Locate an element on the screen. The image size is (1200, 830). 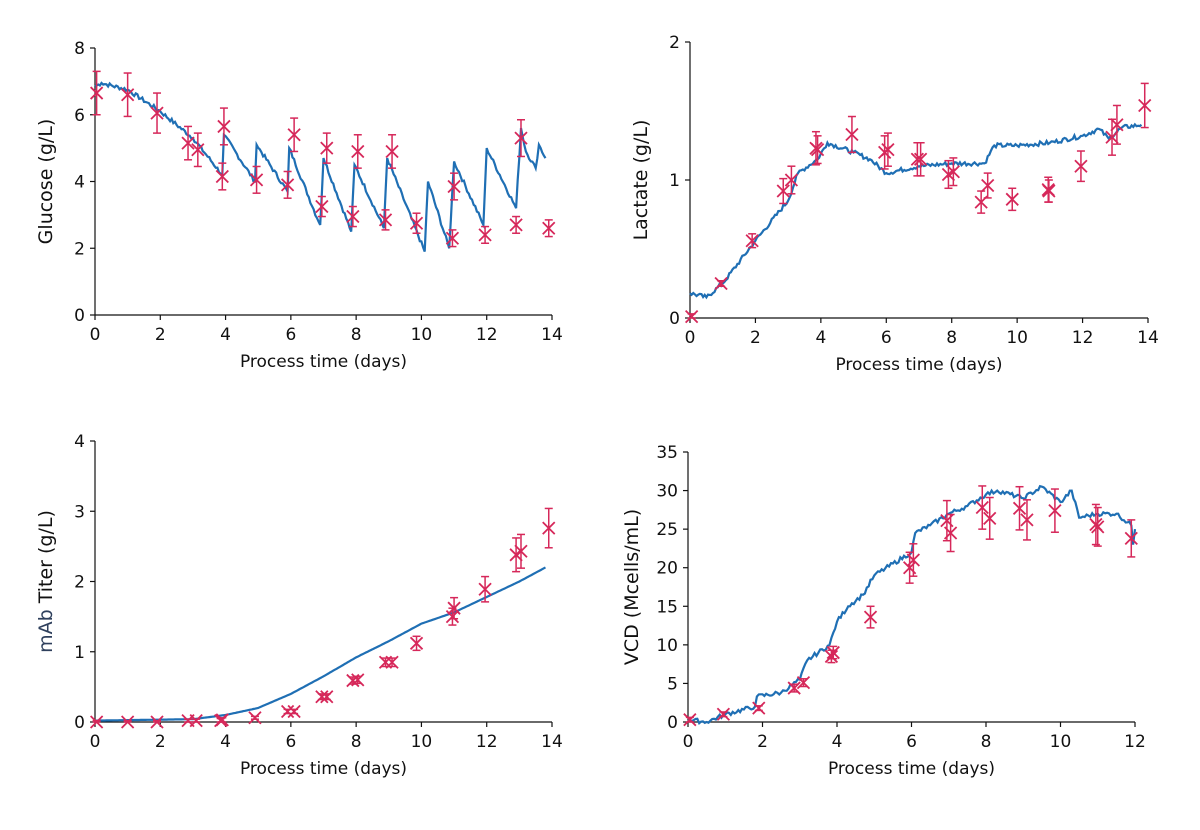
x-tick-label: 2 is located at coordinates (160, 335).